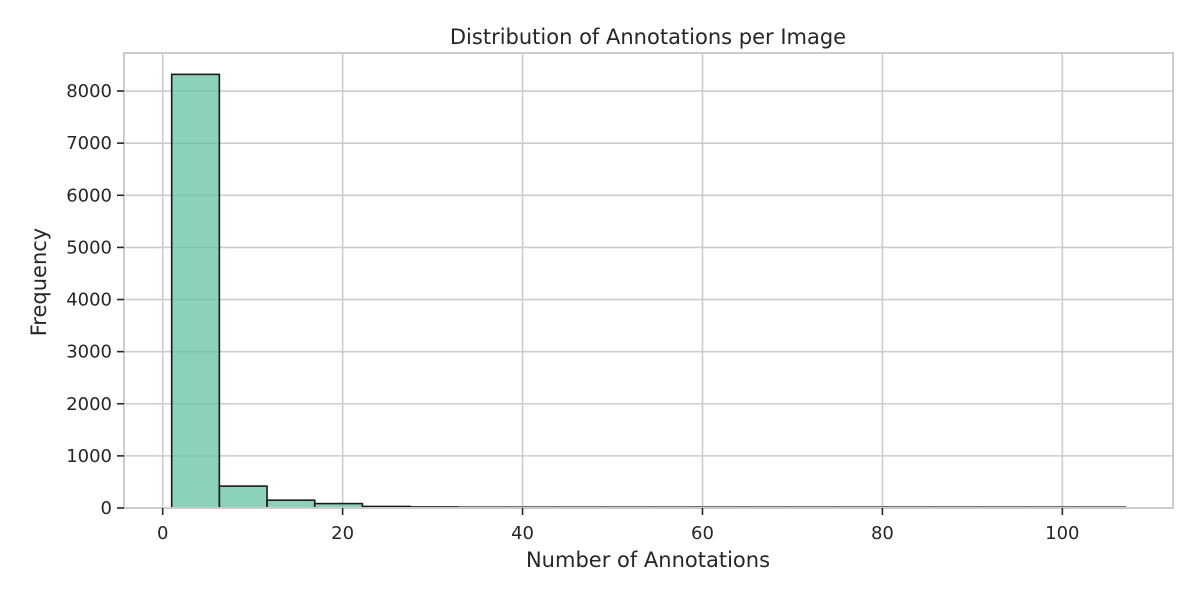 The width and height of the screenshot is (1200, 600). I want to click on chart-title: Distribution of Annotations per Image, so click(648, 37).